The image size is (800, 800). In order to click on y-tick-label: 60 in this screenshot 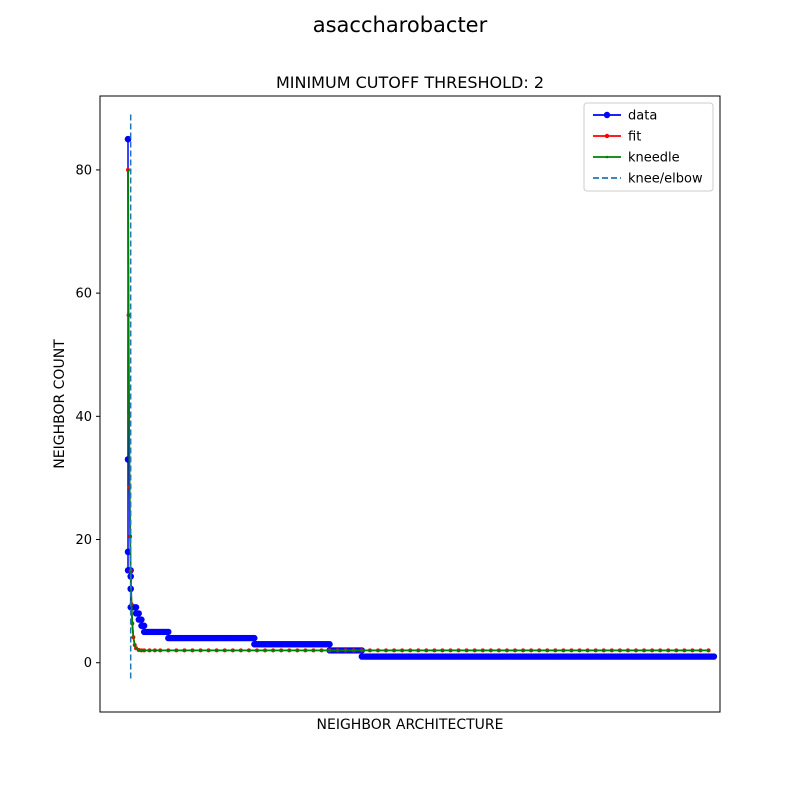, I will do `click(83, 294)`.